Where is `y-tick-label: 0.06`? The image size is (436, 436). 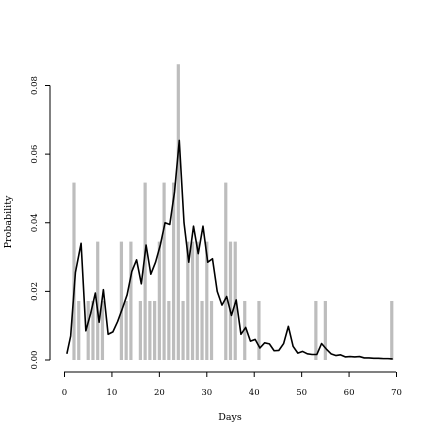 y-tick-label: 0.06 is located at coordinates (35, 154).